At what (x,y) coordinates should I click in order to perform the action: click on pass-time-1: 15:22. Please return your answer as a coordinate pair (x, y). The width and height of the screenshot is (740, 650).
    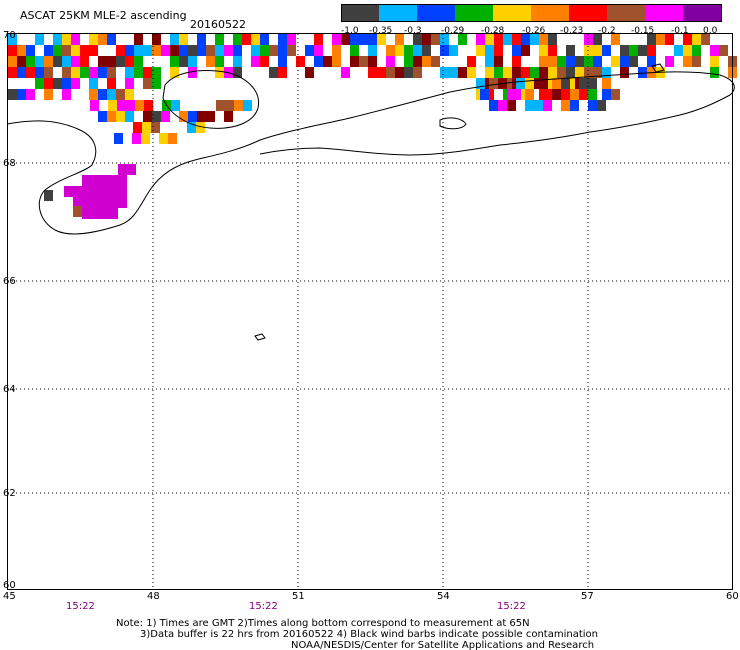
    Looking at the image, I should click on (80, 606).